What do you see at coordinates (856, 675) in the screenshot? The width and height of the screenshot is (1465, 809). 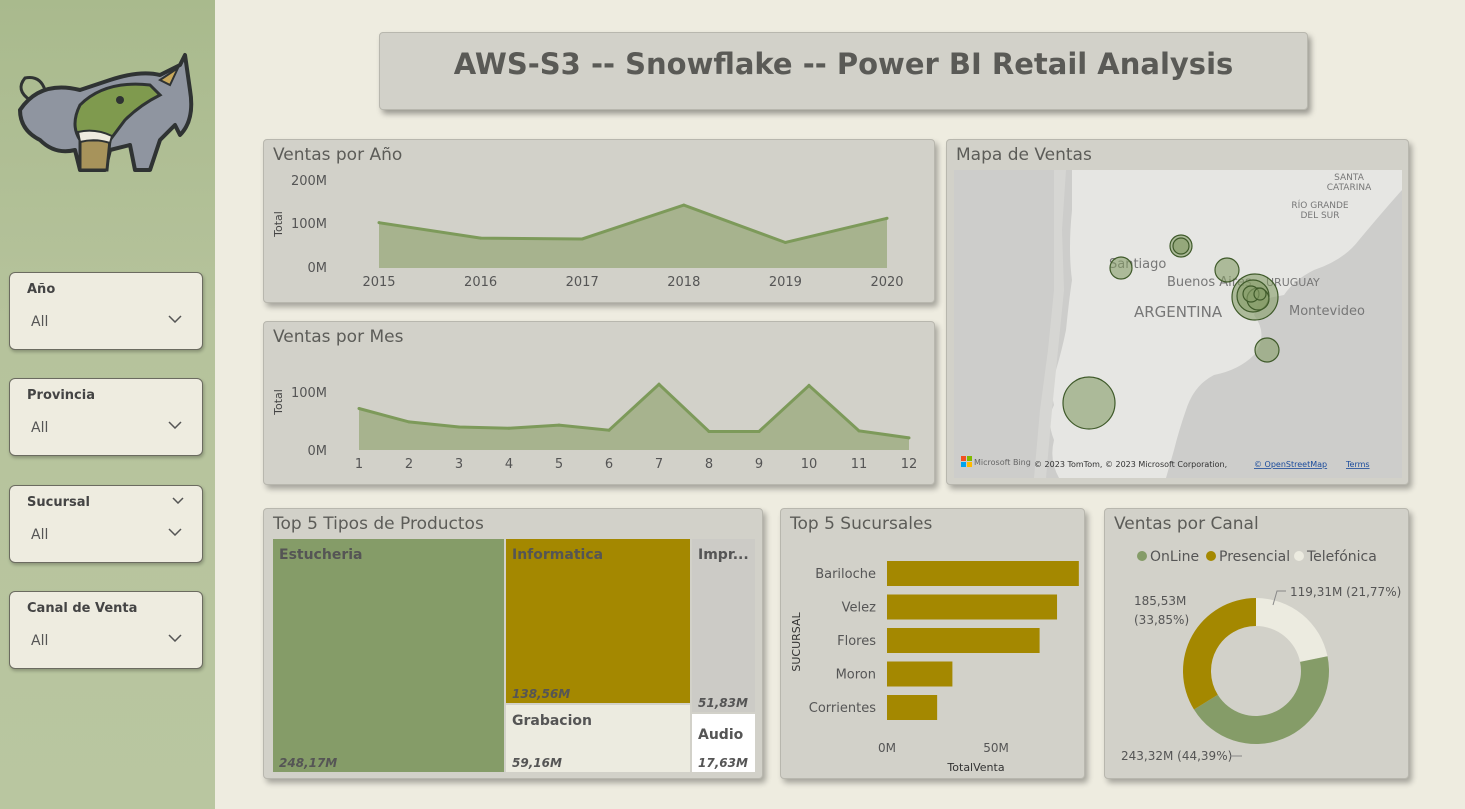 I see `category-label: Moron` at bounding box center [856, 675].